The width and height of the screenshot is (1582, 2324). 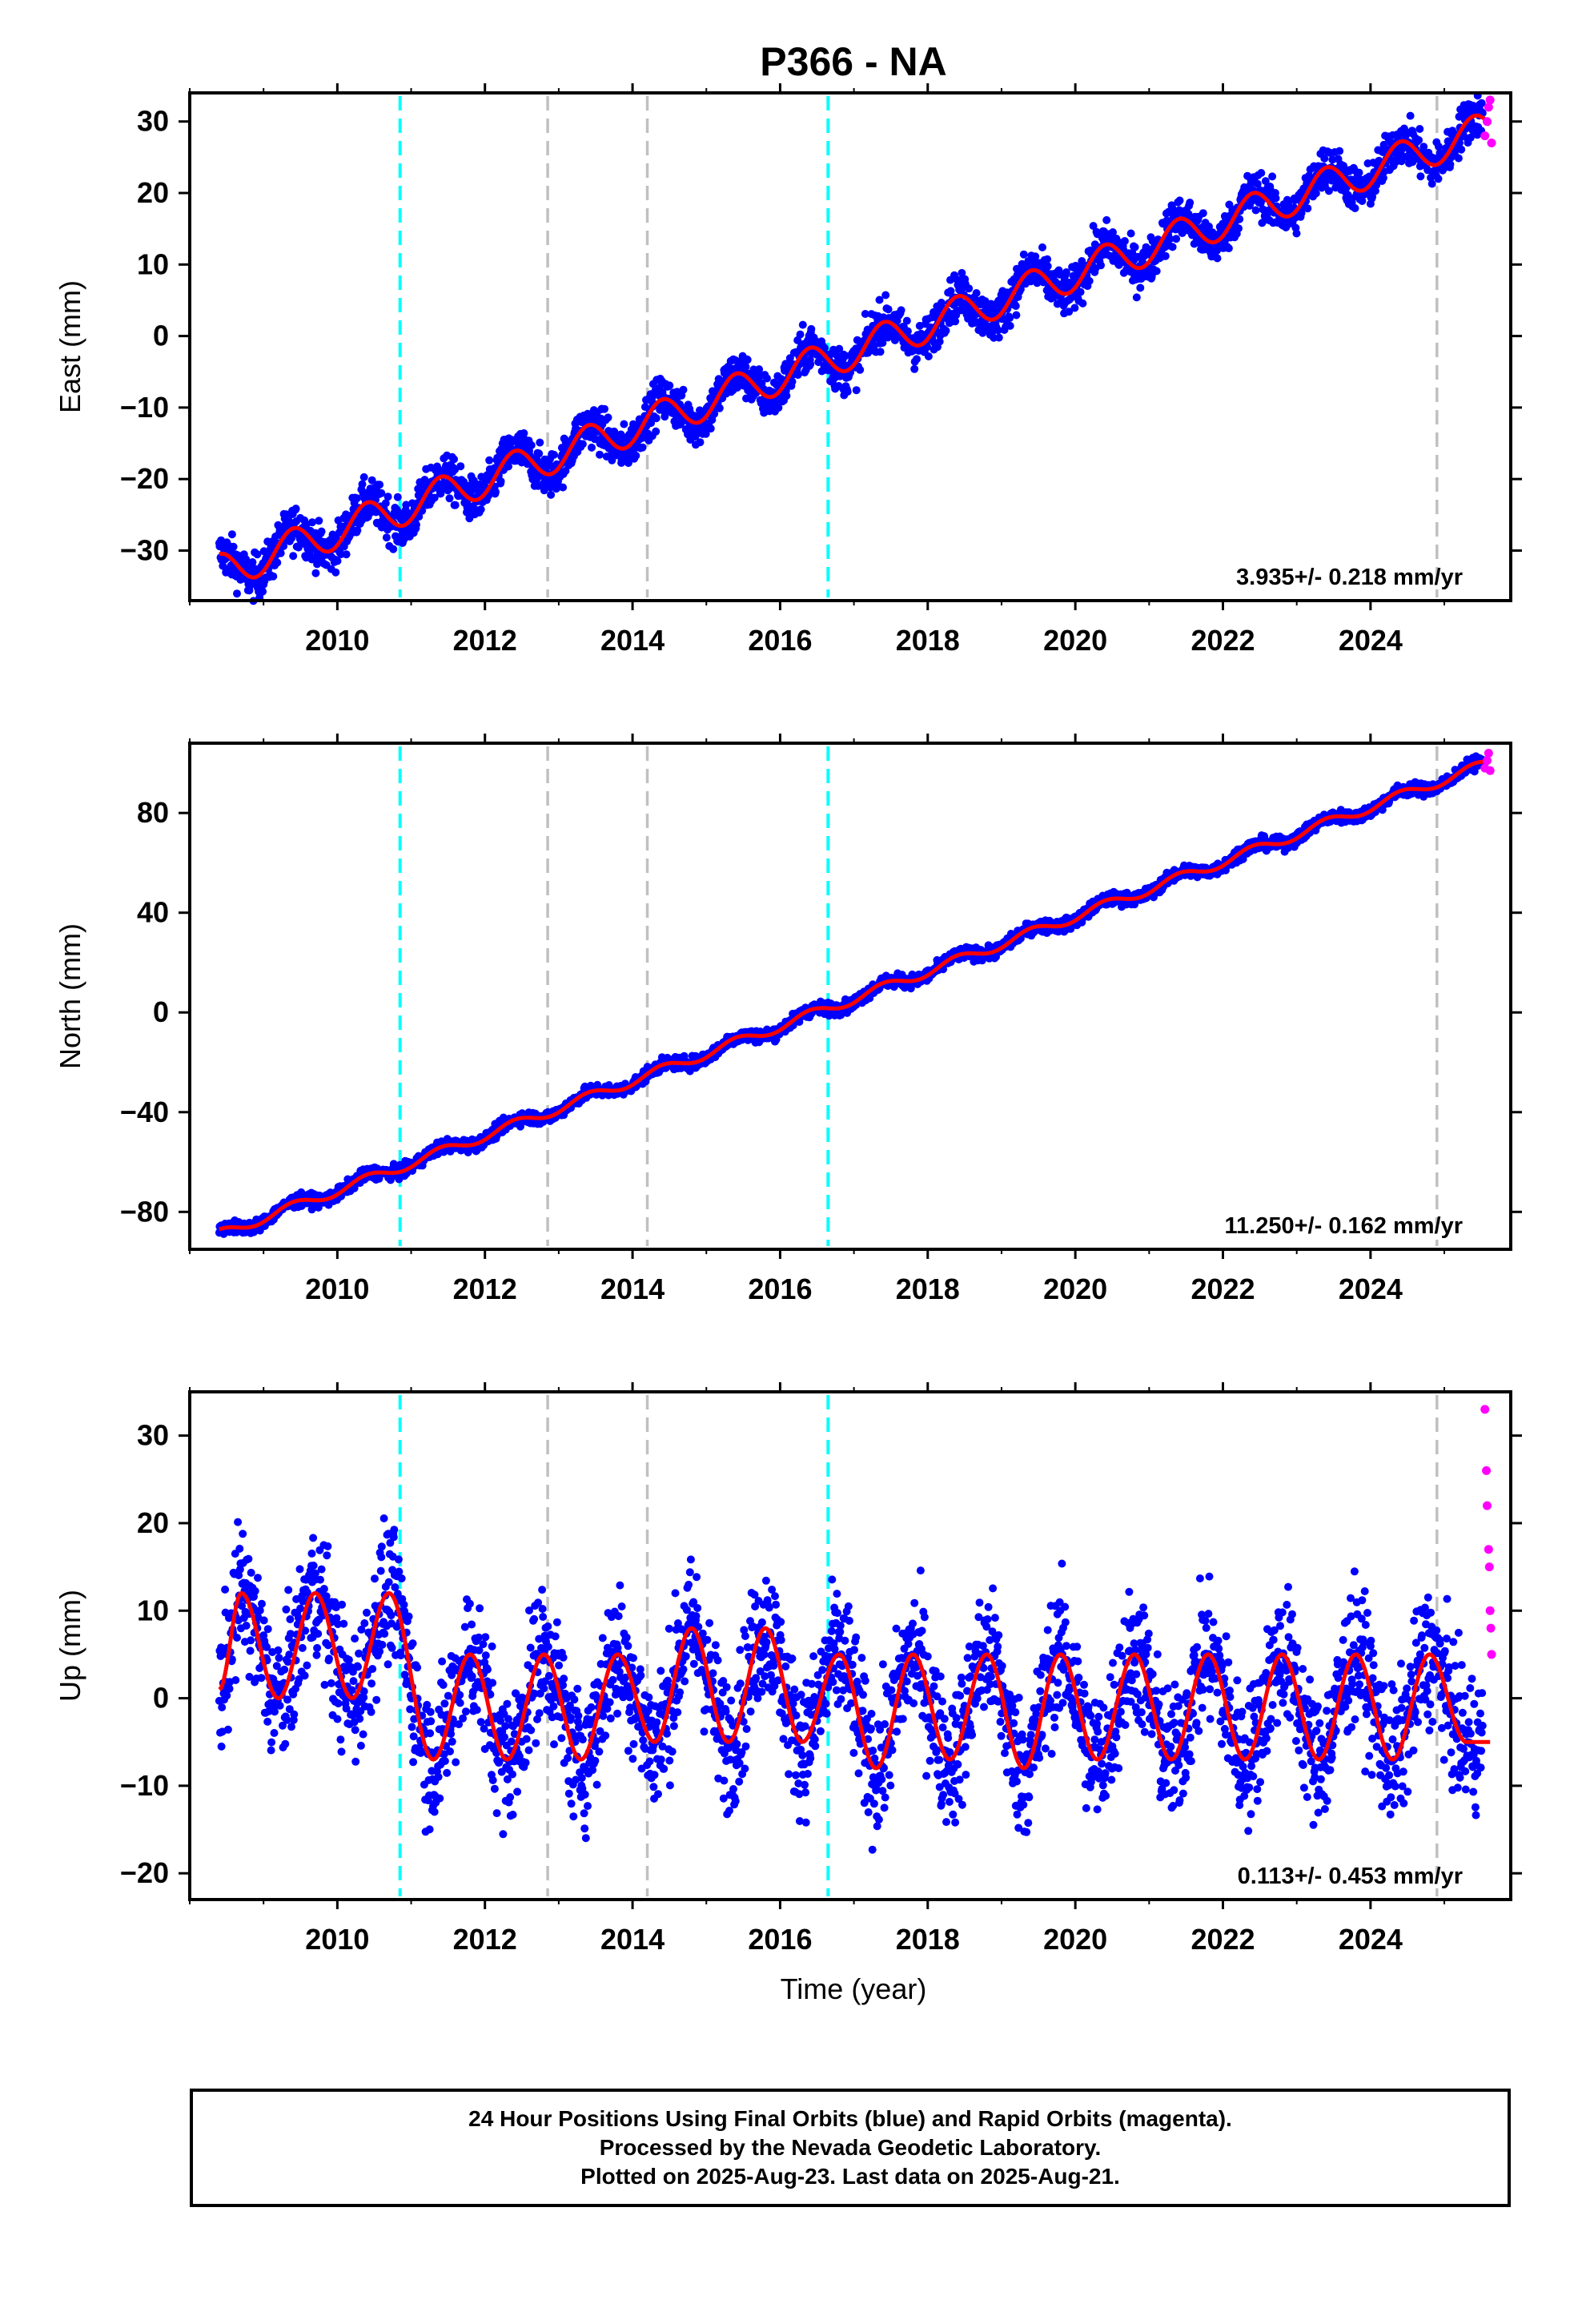 I want to click on y-tick-label: −10, so click(x=144, y=407).